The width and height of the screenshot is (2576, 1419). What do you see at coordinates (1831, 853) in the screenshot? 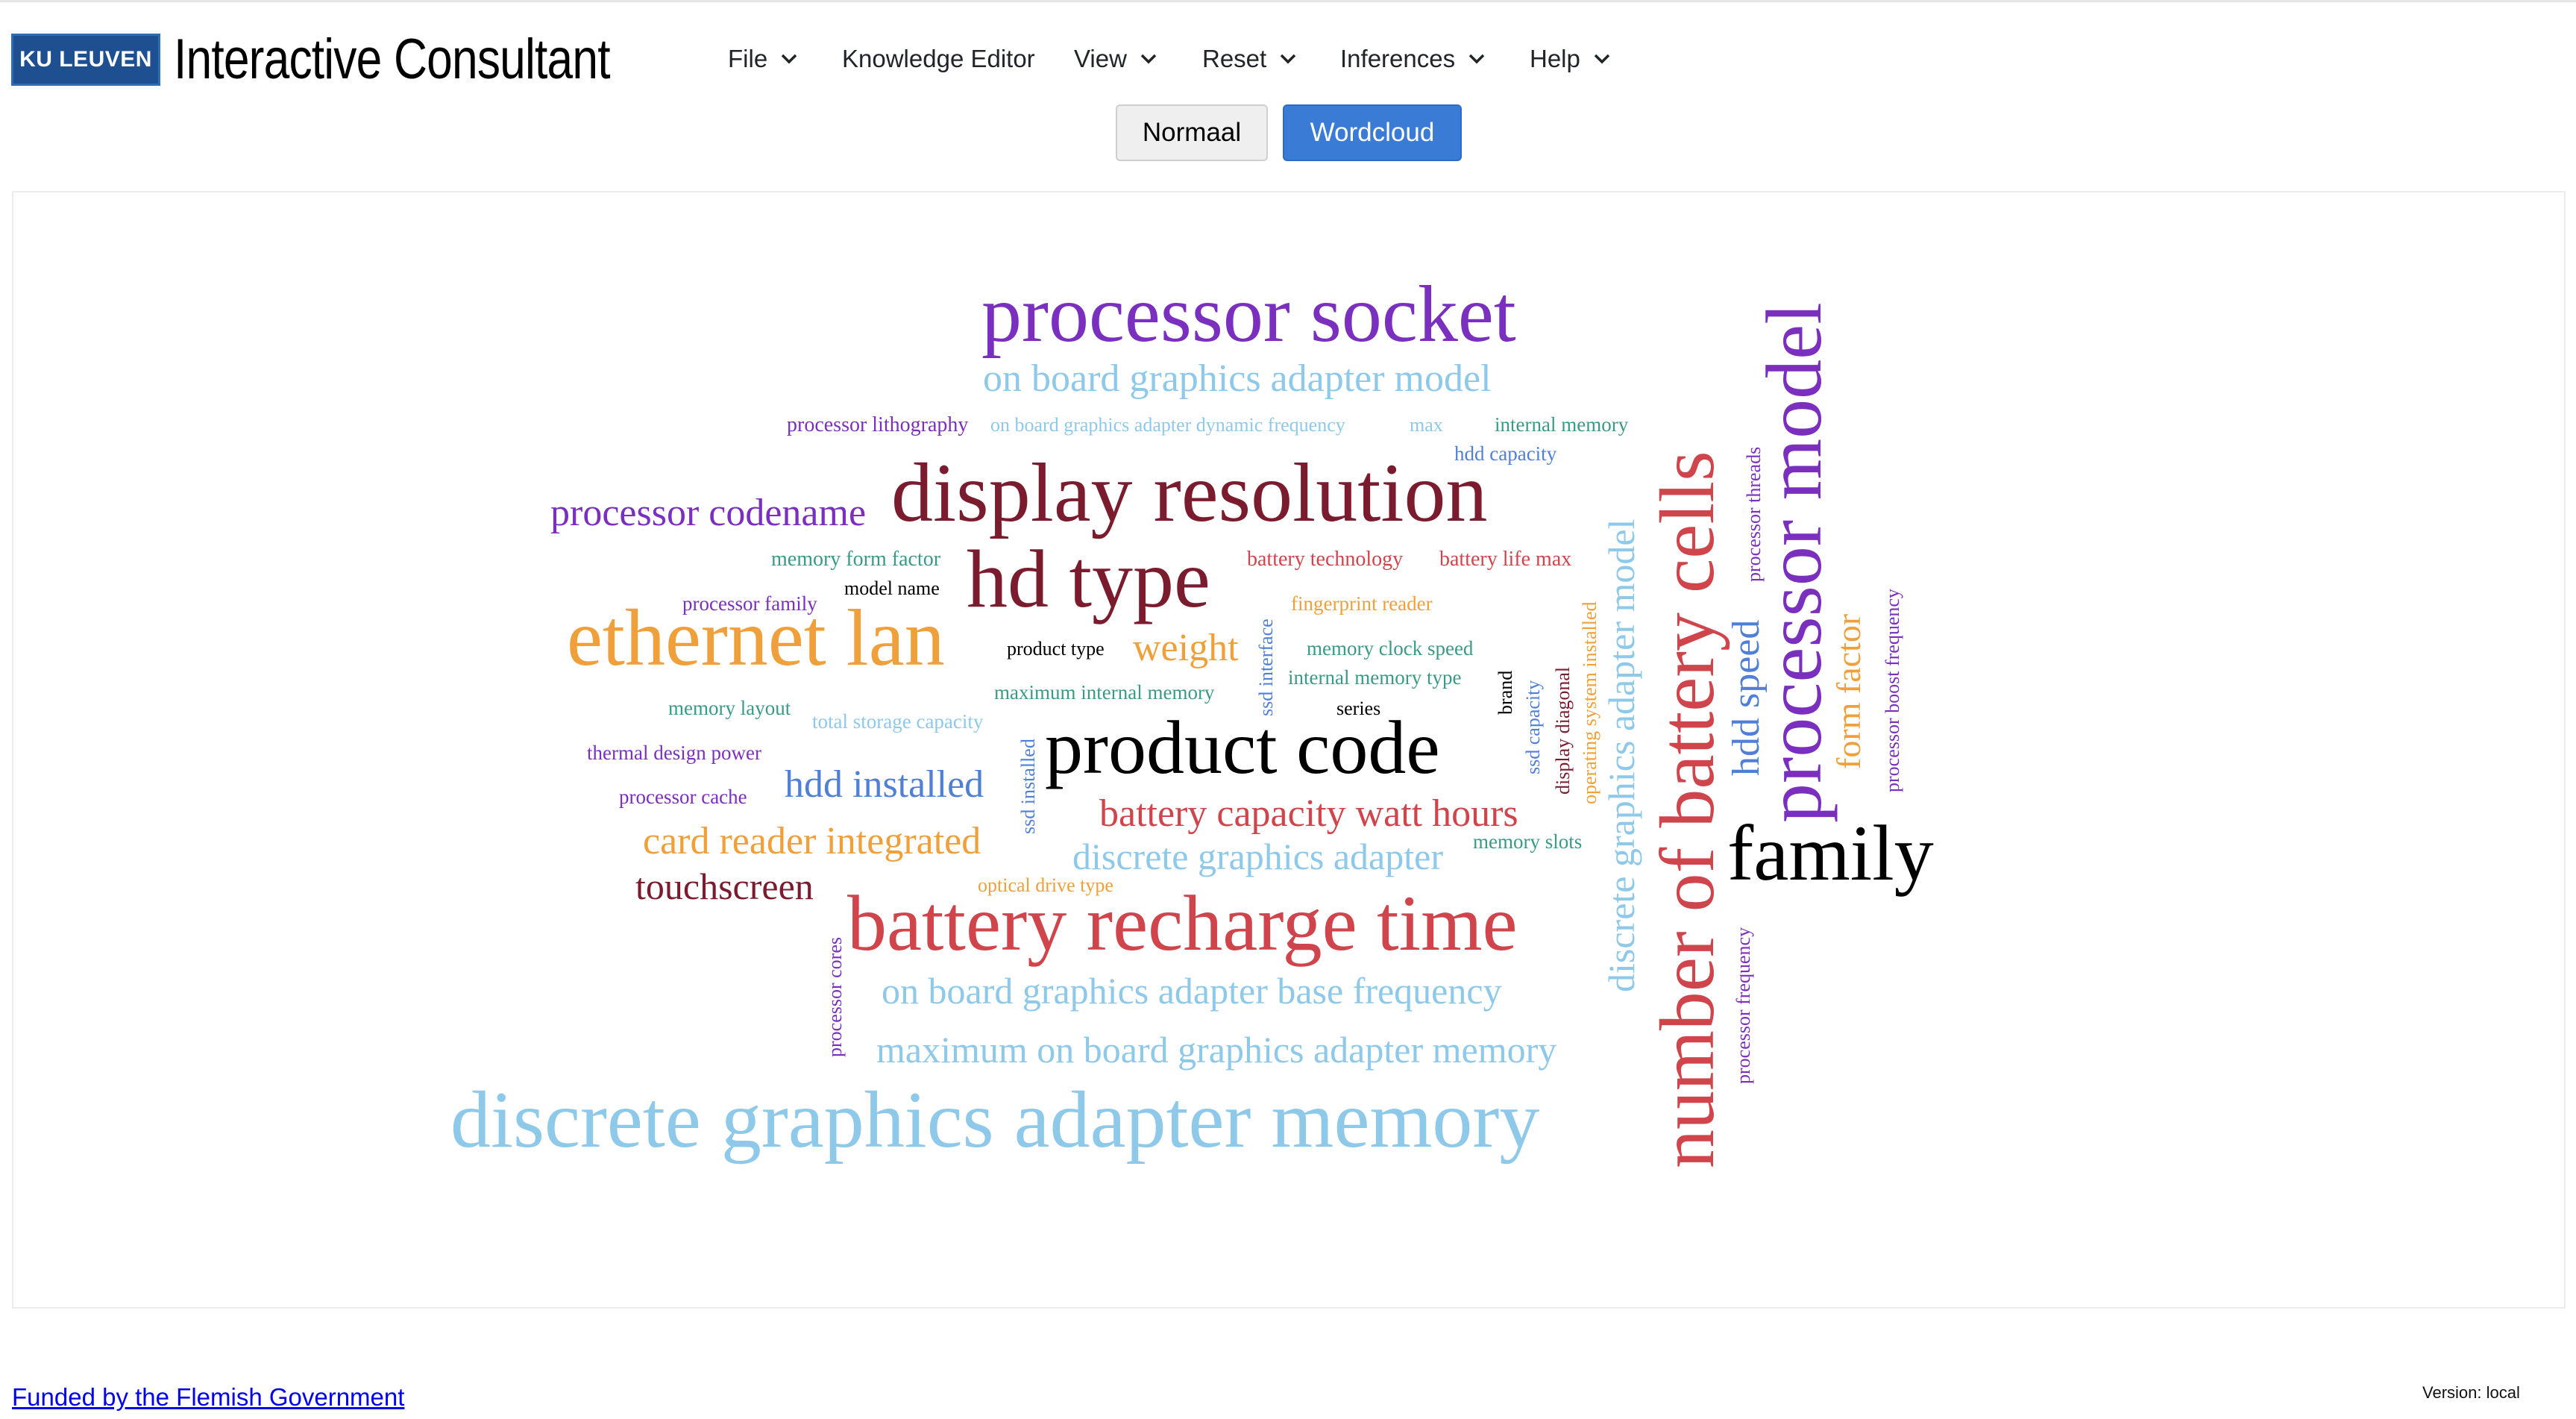
I see `wordcloud-word-family: family` at bounding box center [1831, 853].